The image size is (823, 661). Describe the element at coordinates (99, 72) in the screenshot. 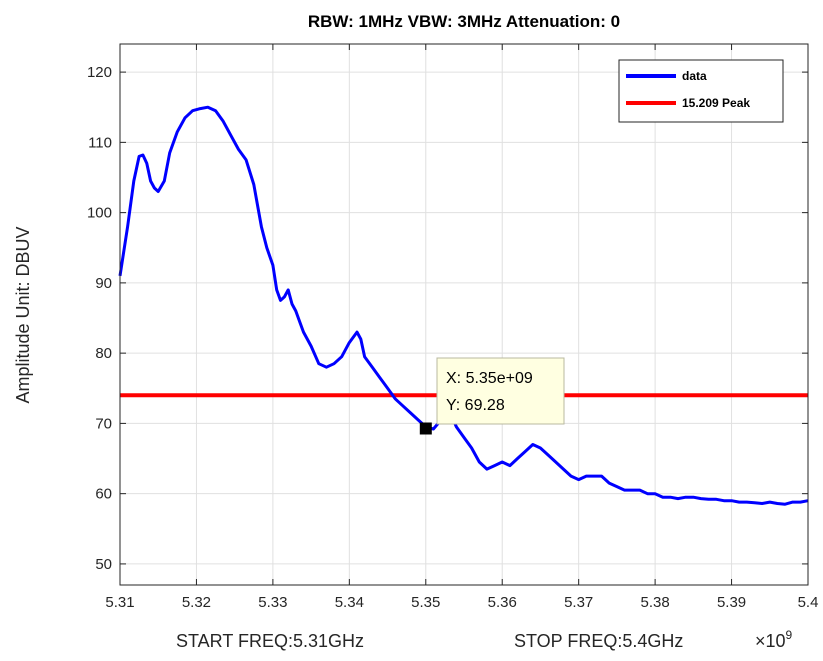

I see `y-tick-label: 120` at that location.